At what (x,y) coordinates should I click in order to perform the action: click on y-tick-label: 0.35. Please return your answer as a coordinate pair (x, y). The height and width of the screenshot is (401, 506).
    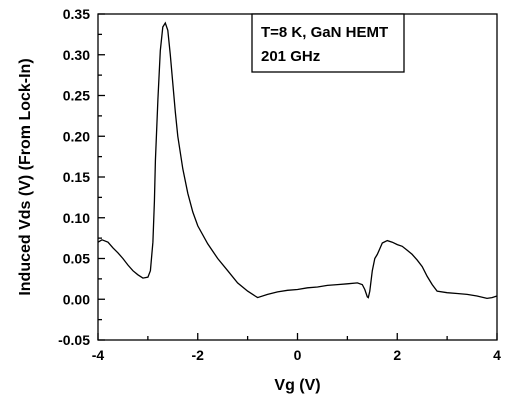
    Looking at the image, I should click on (76, 14).